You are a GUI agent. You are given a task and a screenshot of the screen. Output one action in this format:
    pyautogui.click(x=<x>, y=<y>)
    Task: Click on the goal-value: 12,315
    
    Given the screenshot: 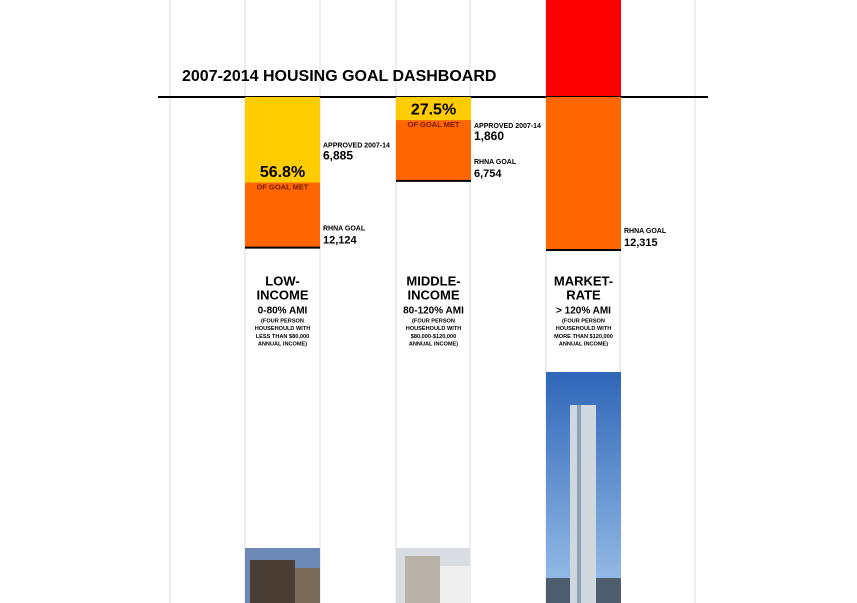 What is the action you would take?
    pyautogui.click(x=641, y=243)
    